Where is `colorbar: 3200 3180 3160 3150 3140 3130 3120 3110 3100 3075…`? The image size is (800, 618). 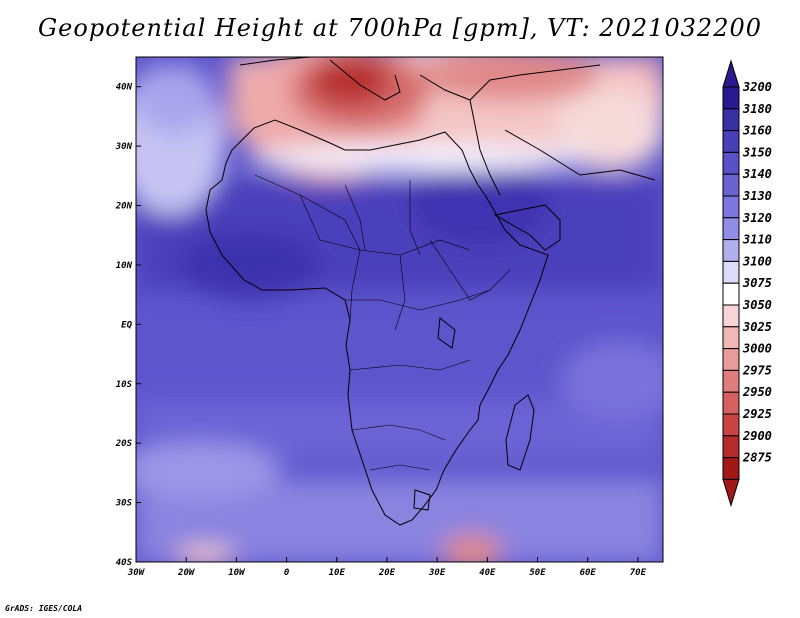 colorbar: 3200 3180 3160 3150 3140 3130 3120 3110 3100 3075… is located at coordinates (747, 283).